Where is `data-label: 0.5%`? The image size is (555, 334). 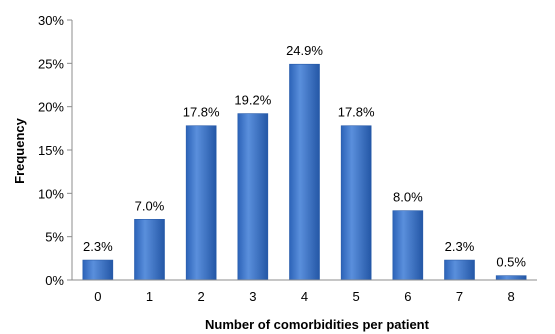
data-label: 0.5% is located at coordinates (511, 262).